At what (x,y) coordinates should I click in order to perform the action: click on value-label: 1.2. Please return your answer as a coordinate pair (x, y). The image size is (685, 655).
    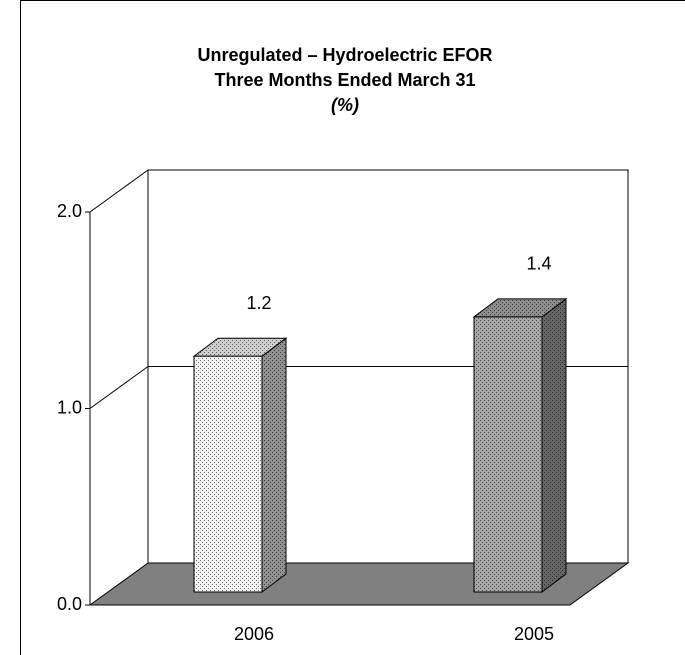
    Looking at the image, I should click on (258, 303).